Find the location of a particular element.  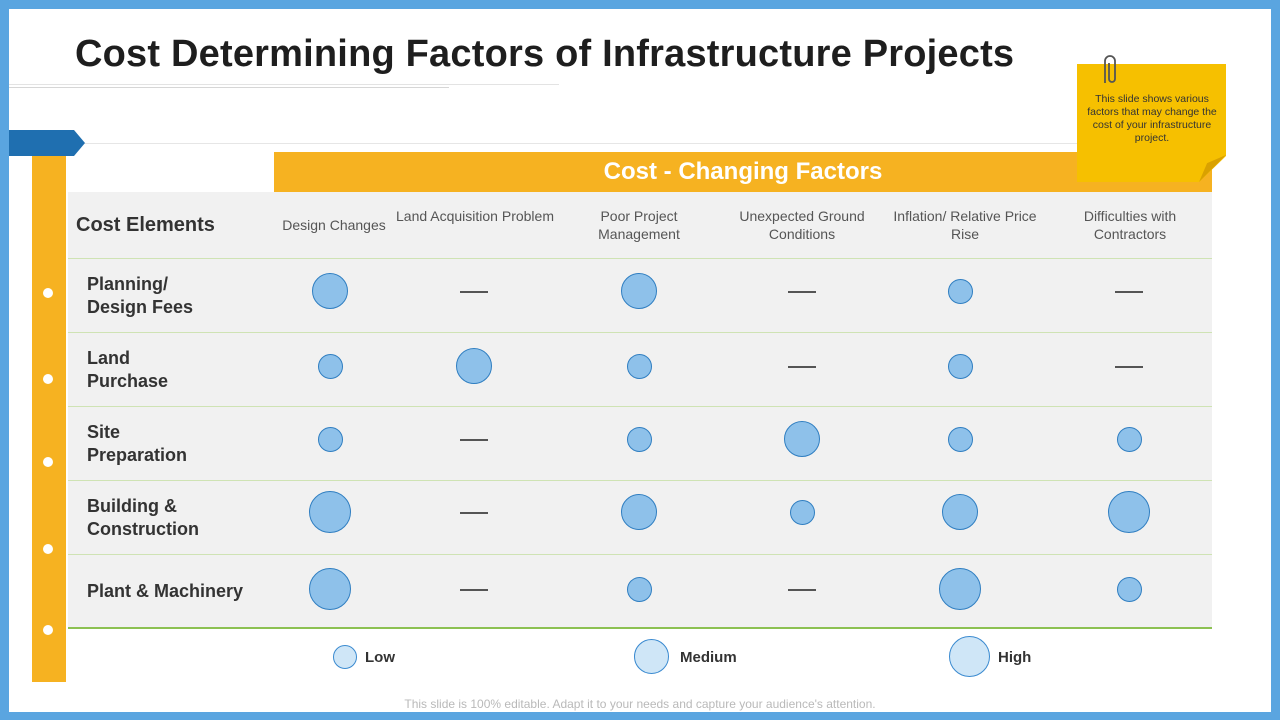

left-accent-bar is located at coordinates (49, 419).